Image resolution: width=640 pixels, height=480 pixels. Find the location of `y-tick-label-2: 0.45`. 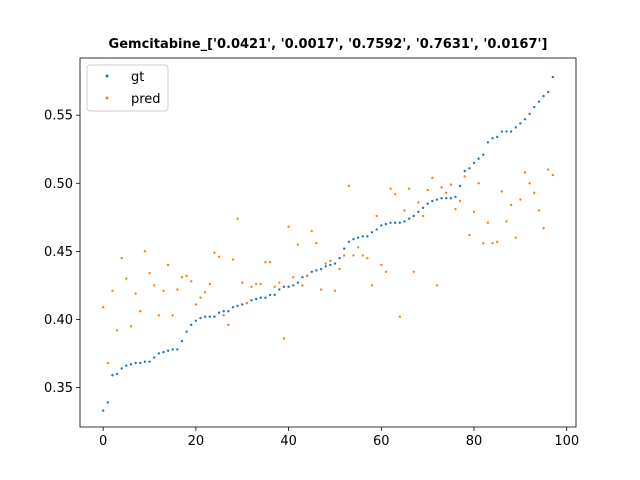

y-tick-label-2: 0.45 is located at coordinates (58, 252).